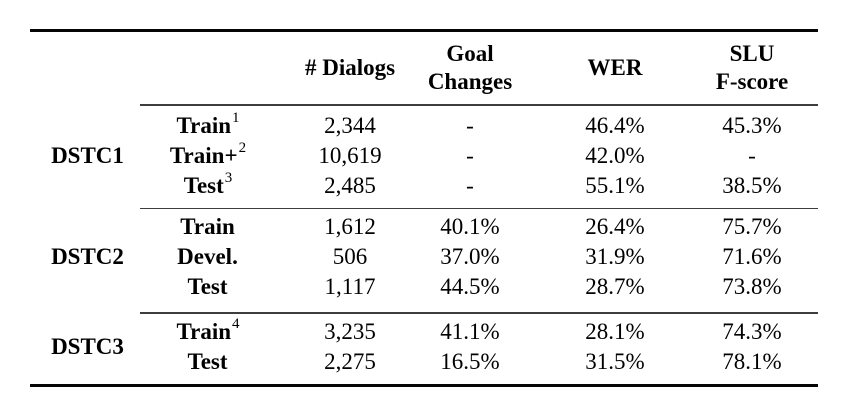  Describe the element at coordinates (479, 105) in the screenshot. I see `header-underline-rule` at that location.